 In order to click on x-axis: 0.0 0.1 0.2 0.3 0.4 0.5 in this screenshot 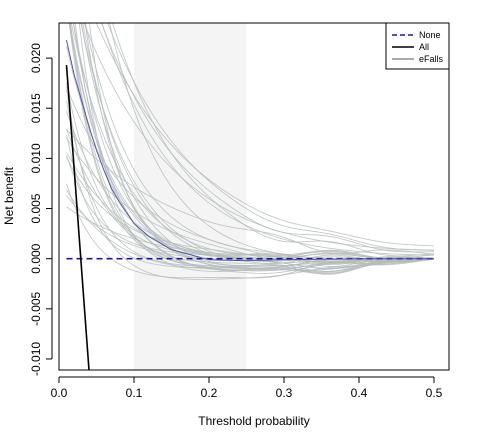, I will do `click(247, 388)`.